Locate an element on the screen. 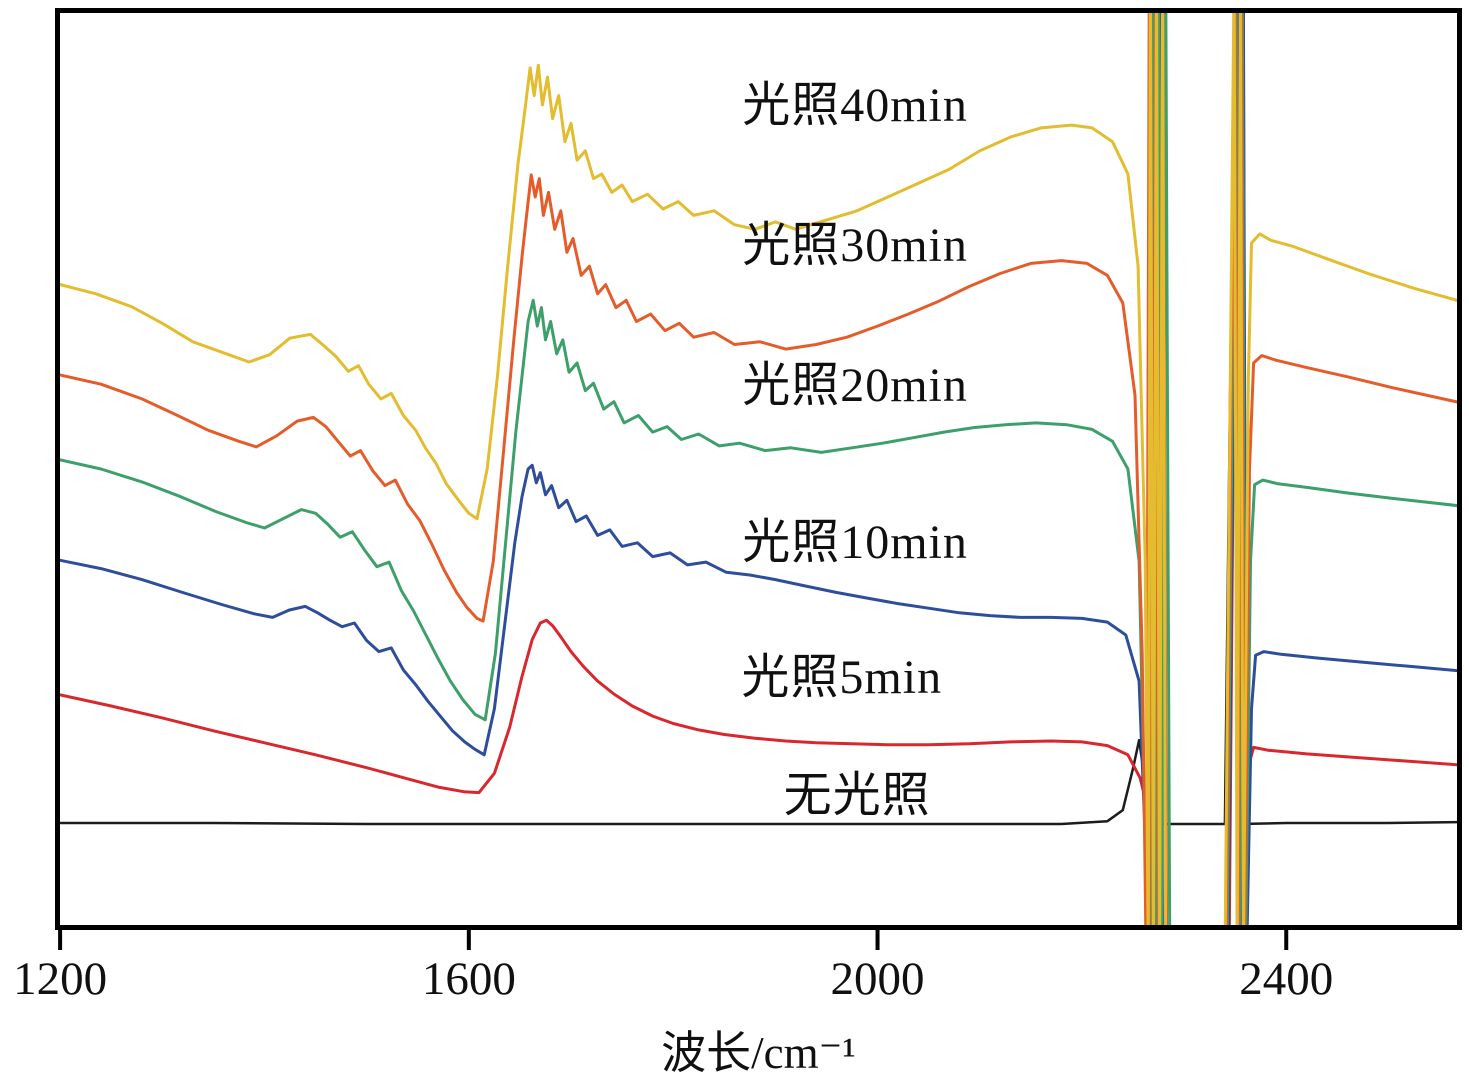  x-tick-label-1200: 1200 is located at coordinates (60, 979).